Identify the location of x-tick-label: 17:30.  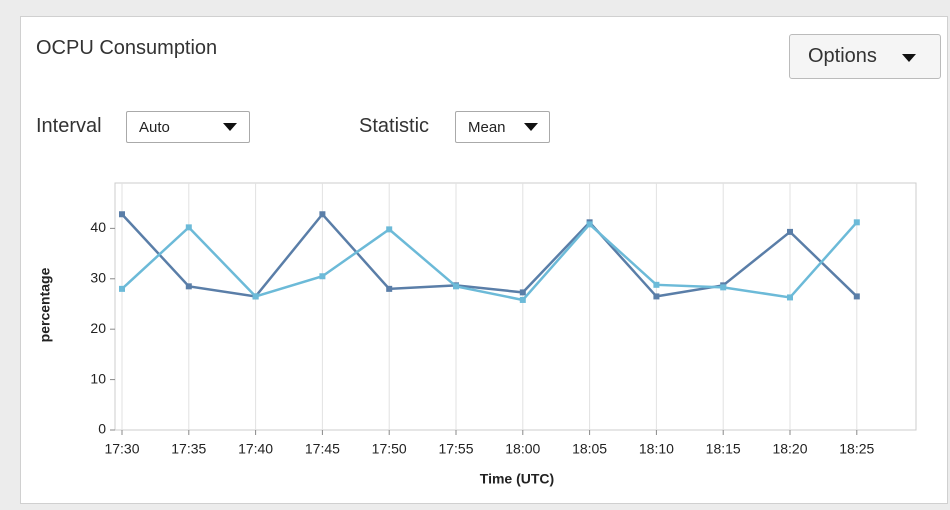
(121, 449).